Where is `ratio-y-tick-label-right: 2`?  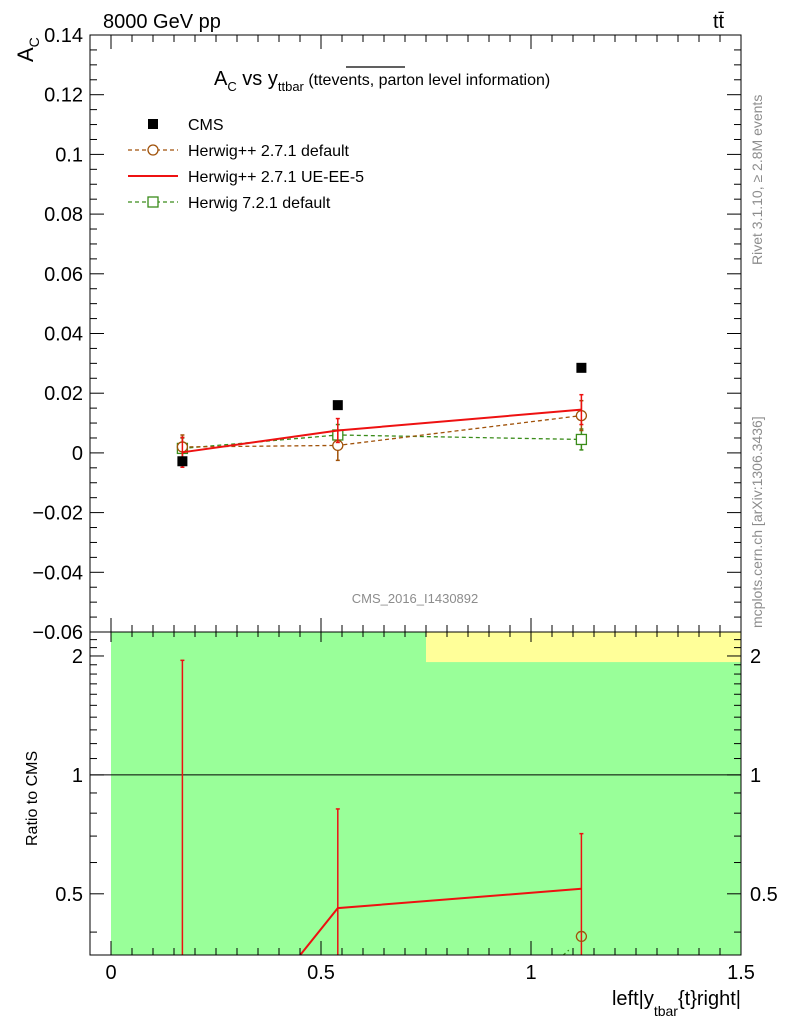
ratio-y-tick-label-right: 2 is located at coordinates (755, 657).